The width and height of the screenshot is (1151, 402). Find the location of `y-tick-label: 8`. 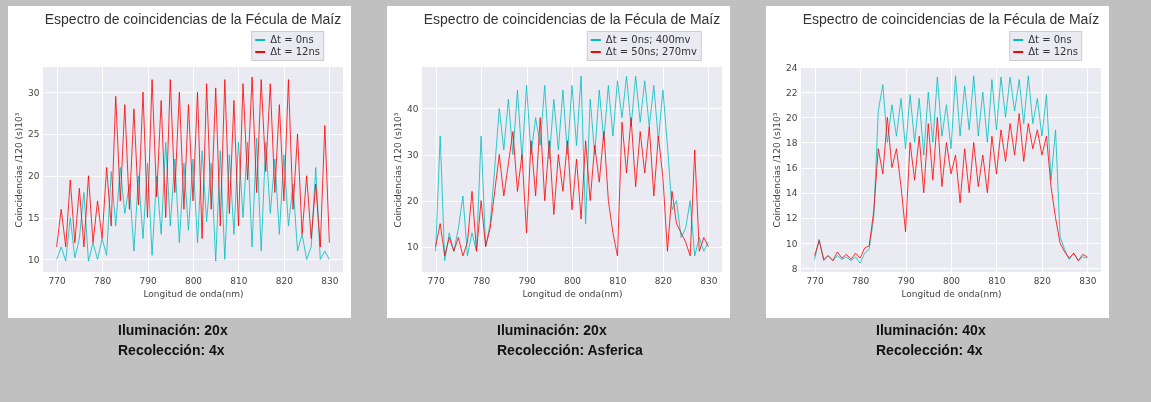

y-tick-label: 8 is located at coordinates (794, 268).